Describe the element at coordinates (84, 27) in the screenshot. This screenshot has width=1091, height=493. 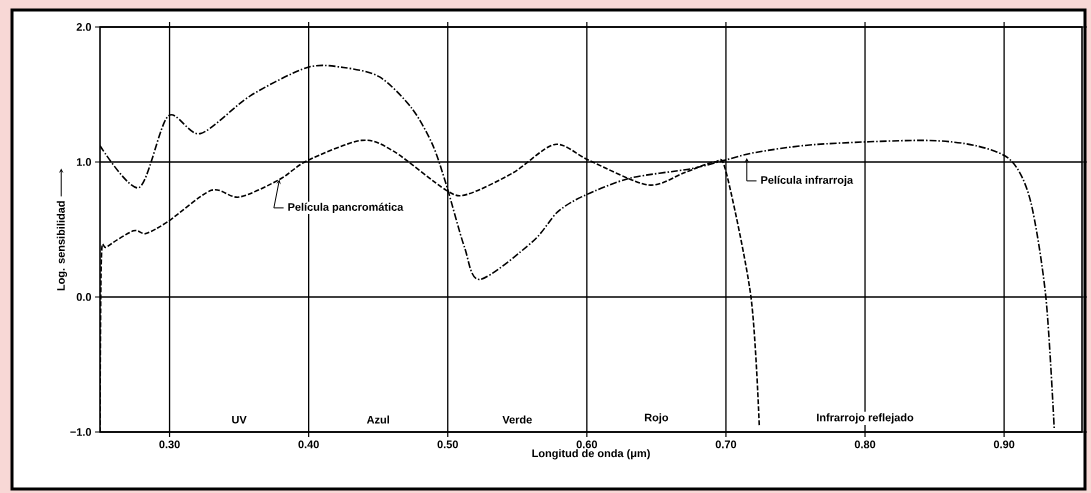
I see `y-tick-label: 2.0` at that location.